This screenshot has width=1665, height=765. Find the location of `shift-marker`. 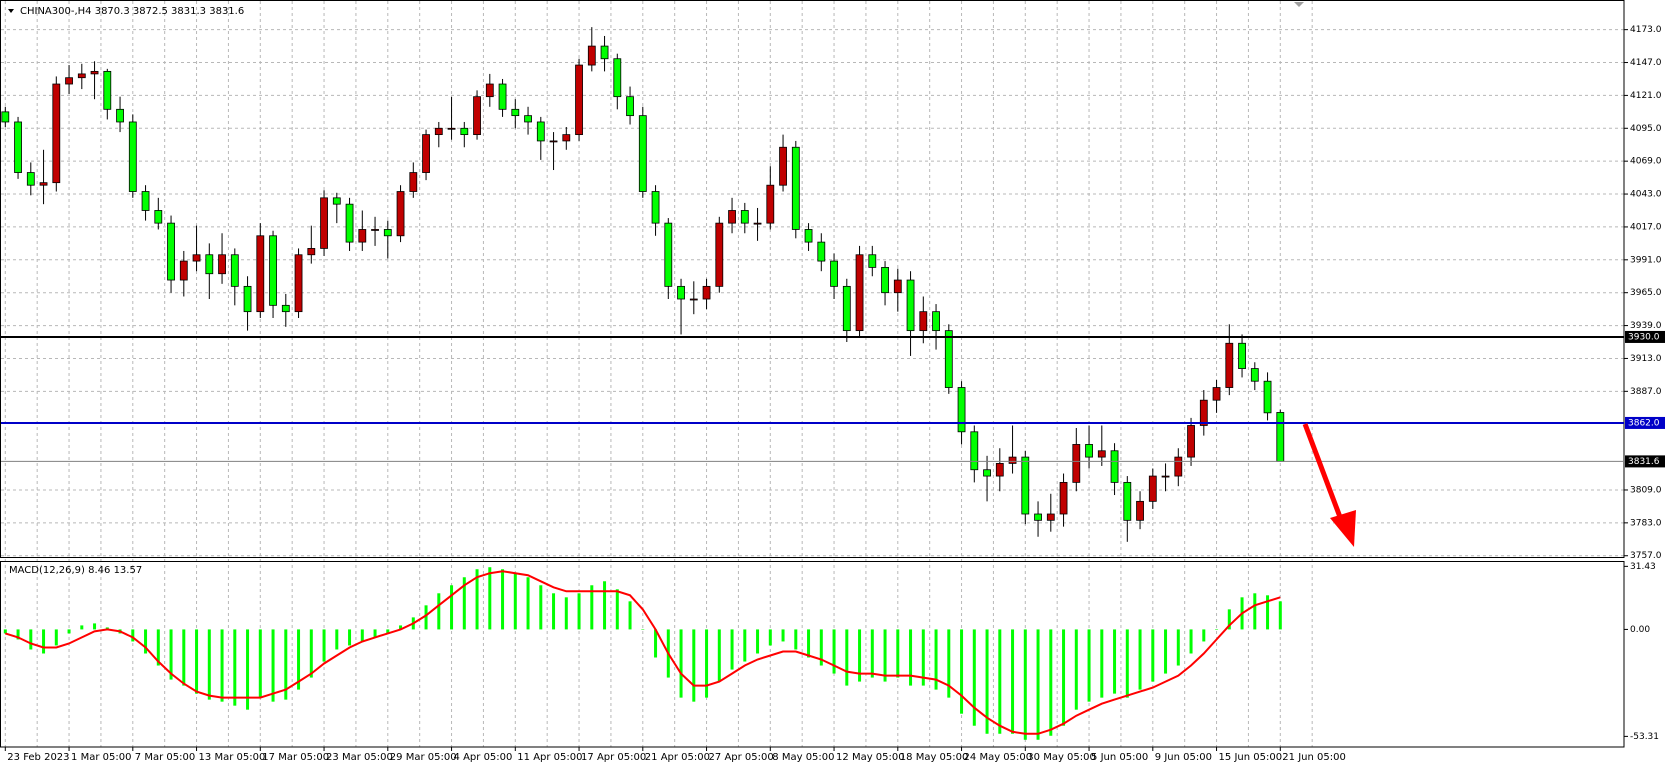

shift-marker is located at coordinates (1299, 4).